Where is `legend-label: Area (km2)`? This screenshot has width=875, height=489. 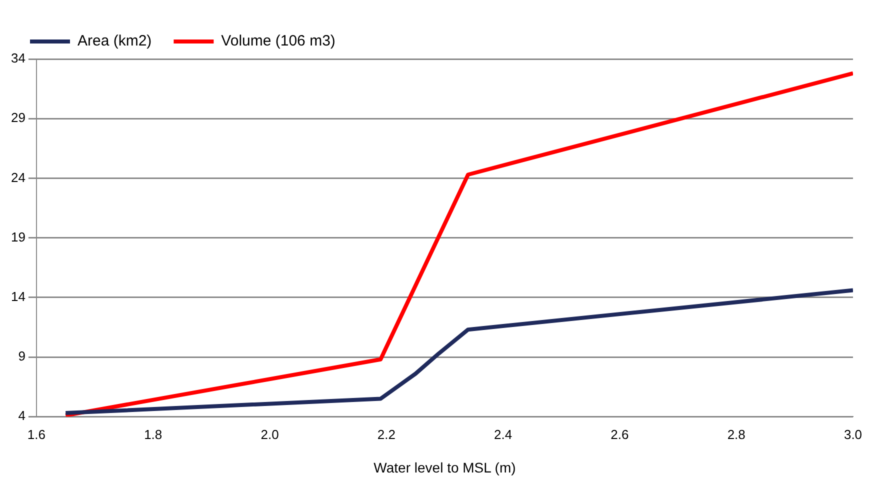
legend-label: Area (km2) is located at coordinates (115, 41).